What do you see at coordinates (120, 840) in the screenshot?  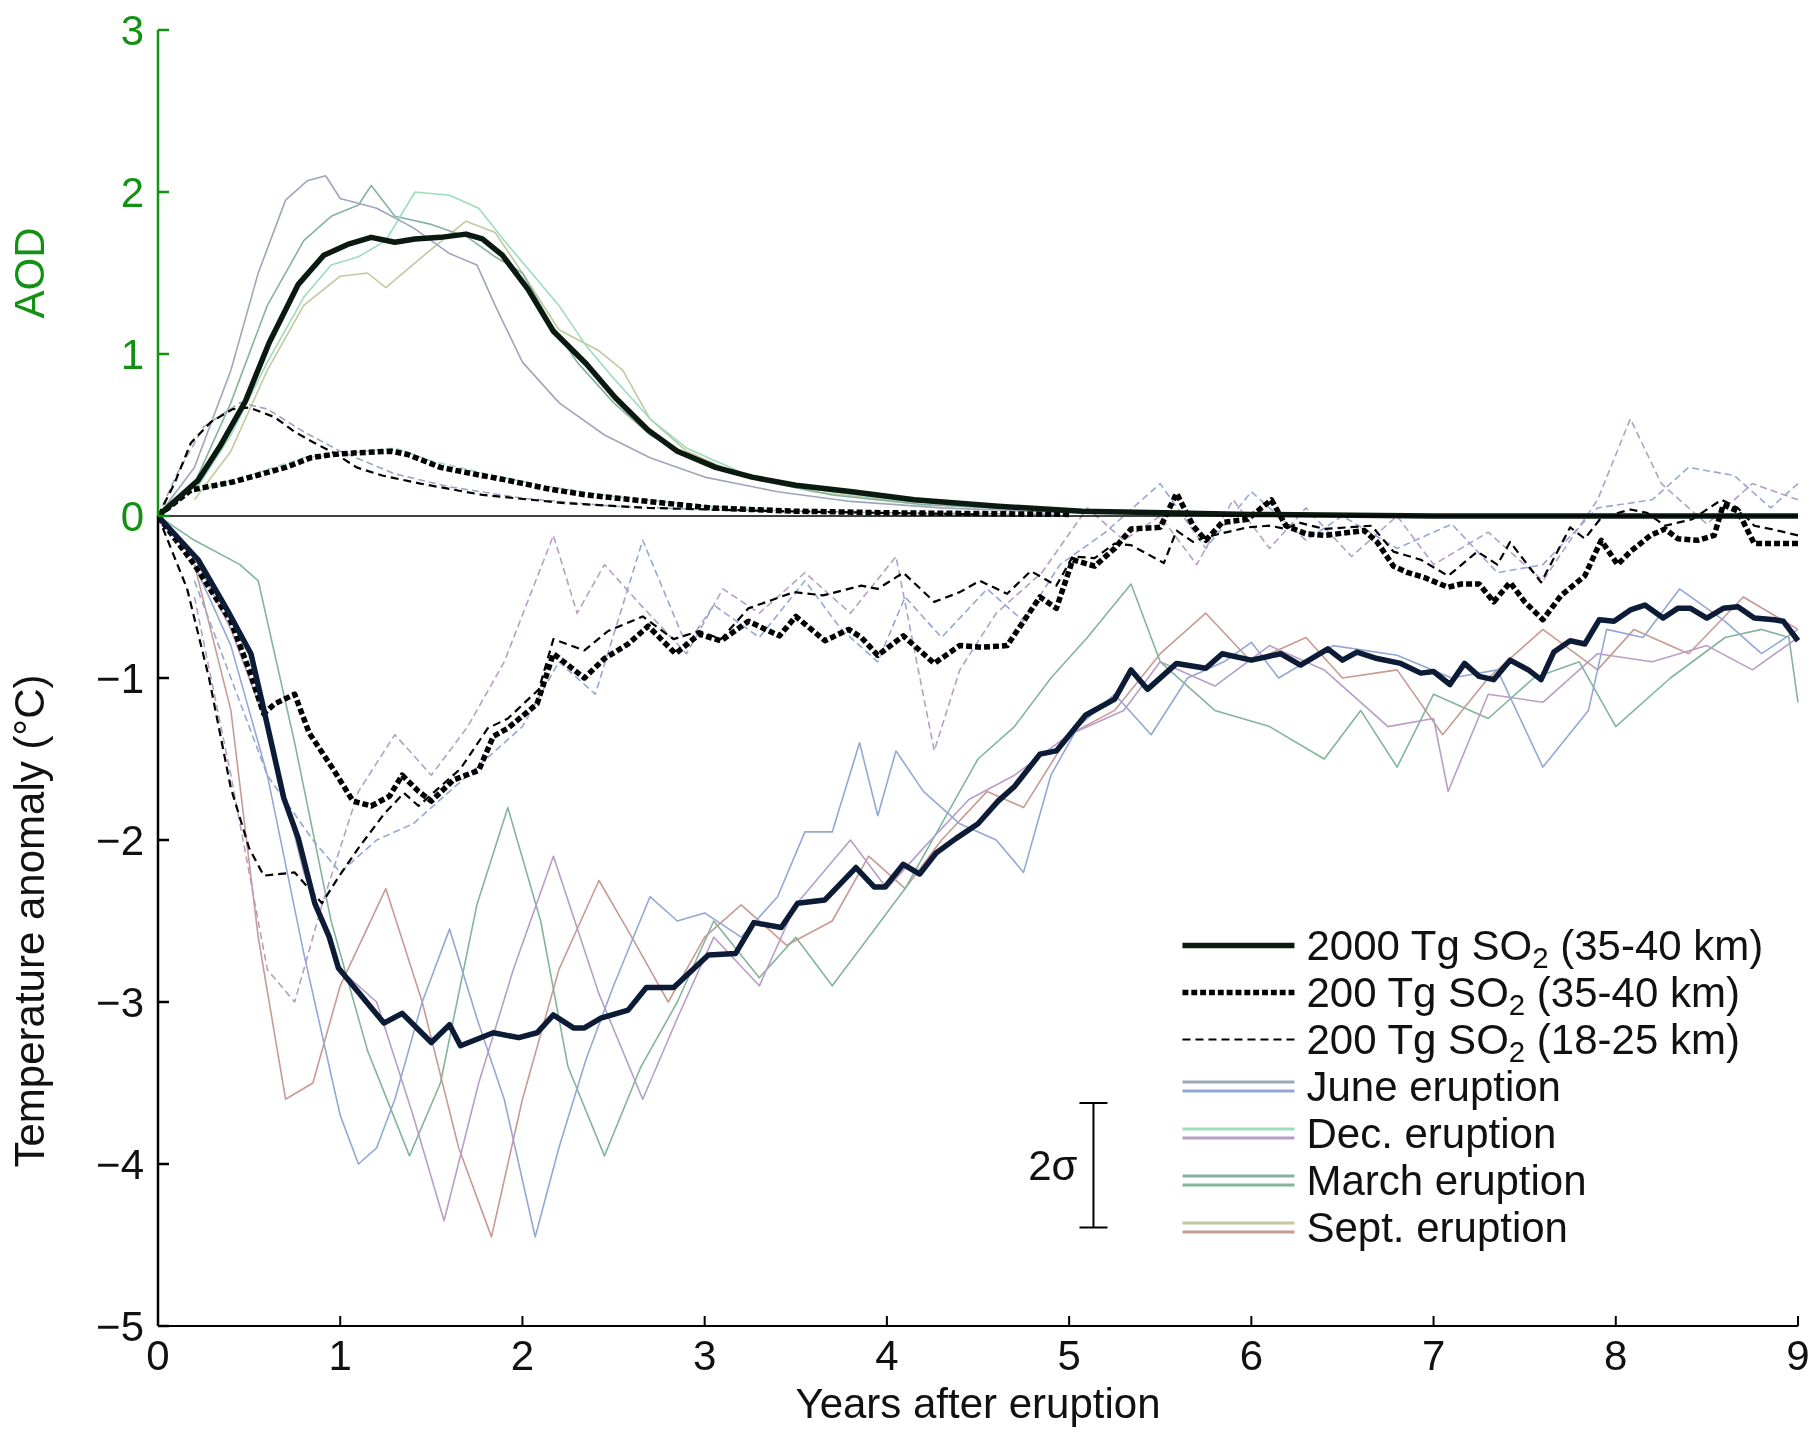 I see `y-tick-label: −2` at bounding box center [120, 840].